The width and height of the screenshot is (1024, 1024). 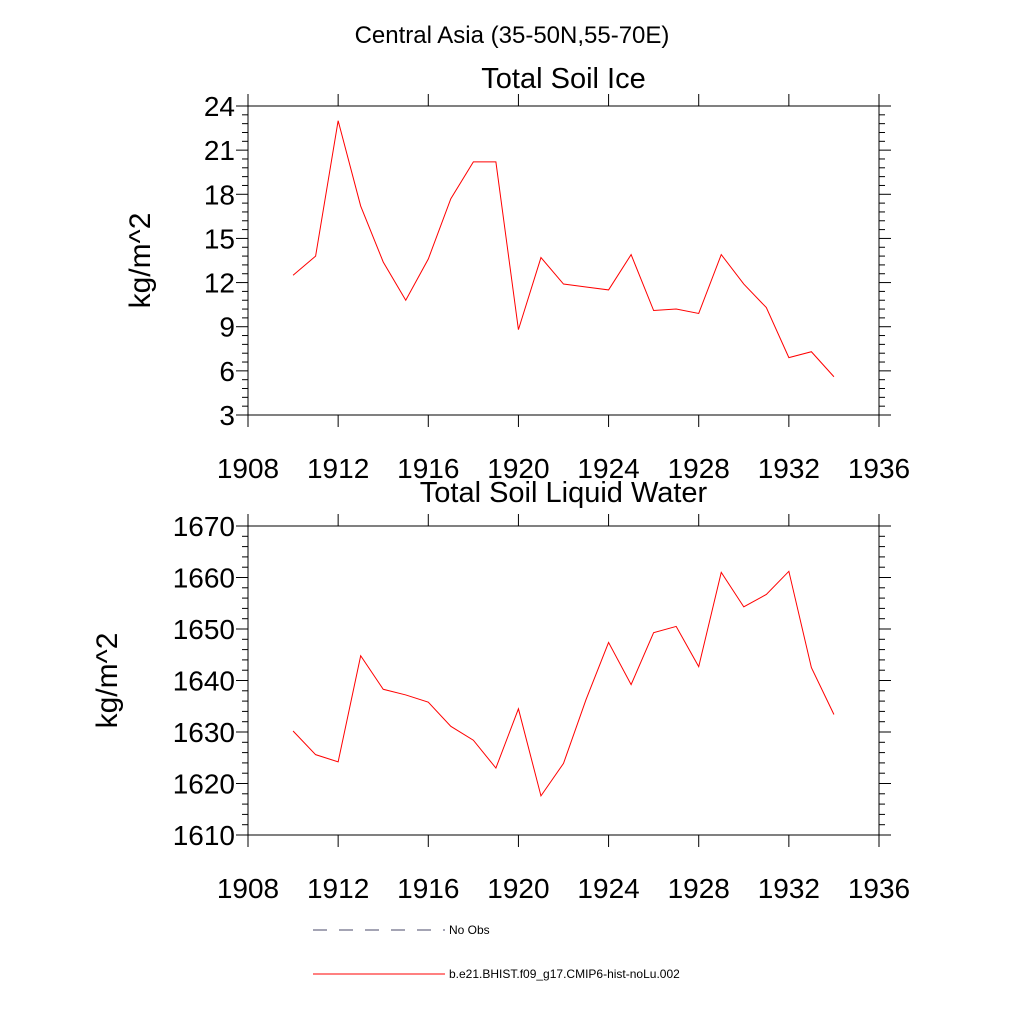 I want to click on y-tick-label: 3, so click(x=227, y=415).